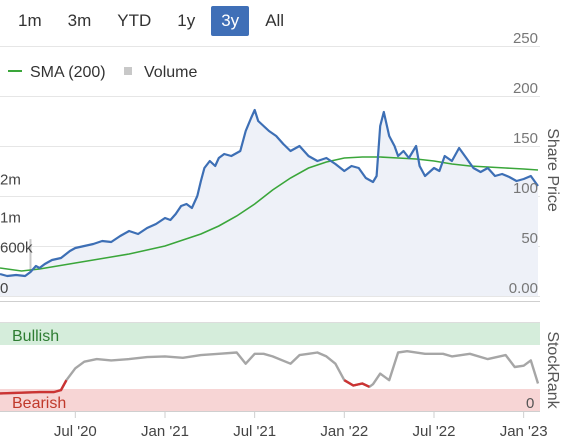  I want to click on range-button-3y: 3y, so click(230, 21).